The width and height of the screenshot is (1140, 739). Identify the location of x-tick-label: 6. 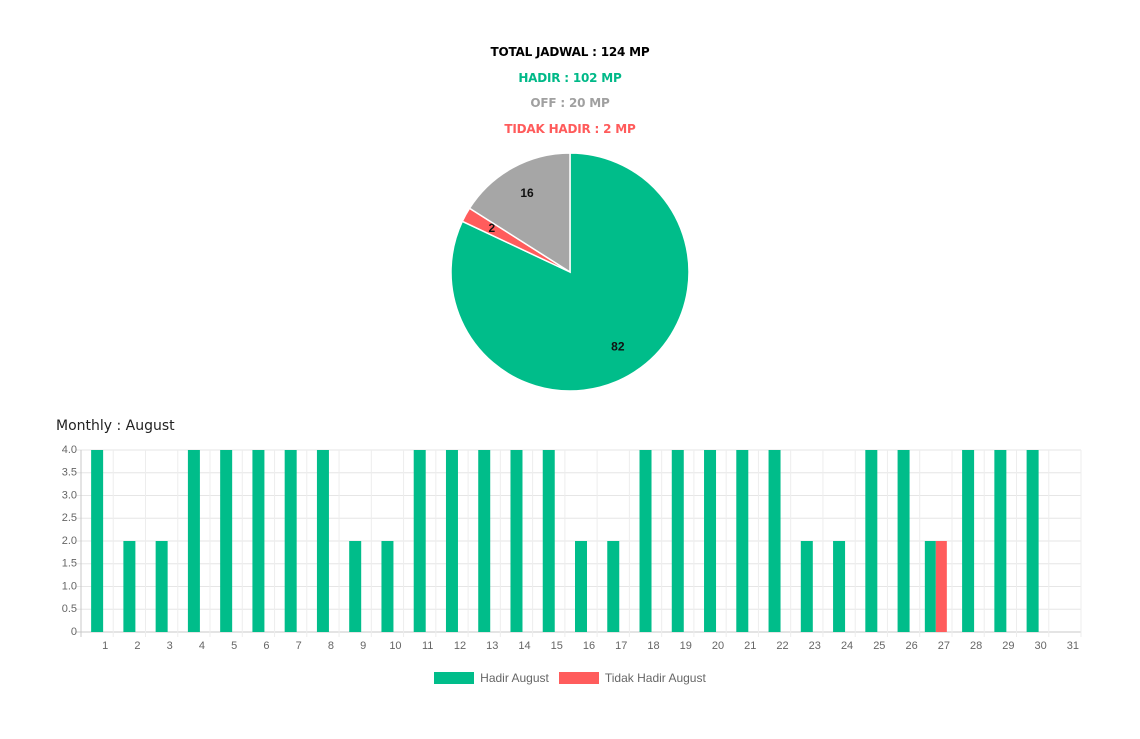
(266, 646).